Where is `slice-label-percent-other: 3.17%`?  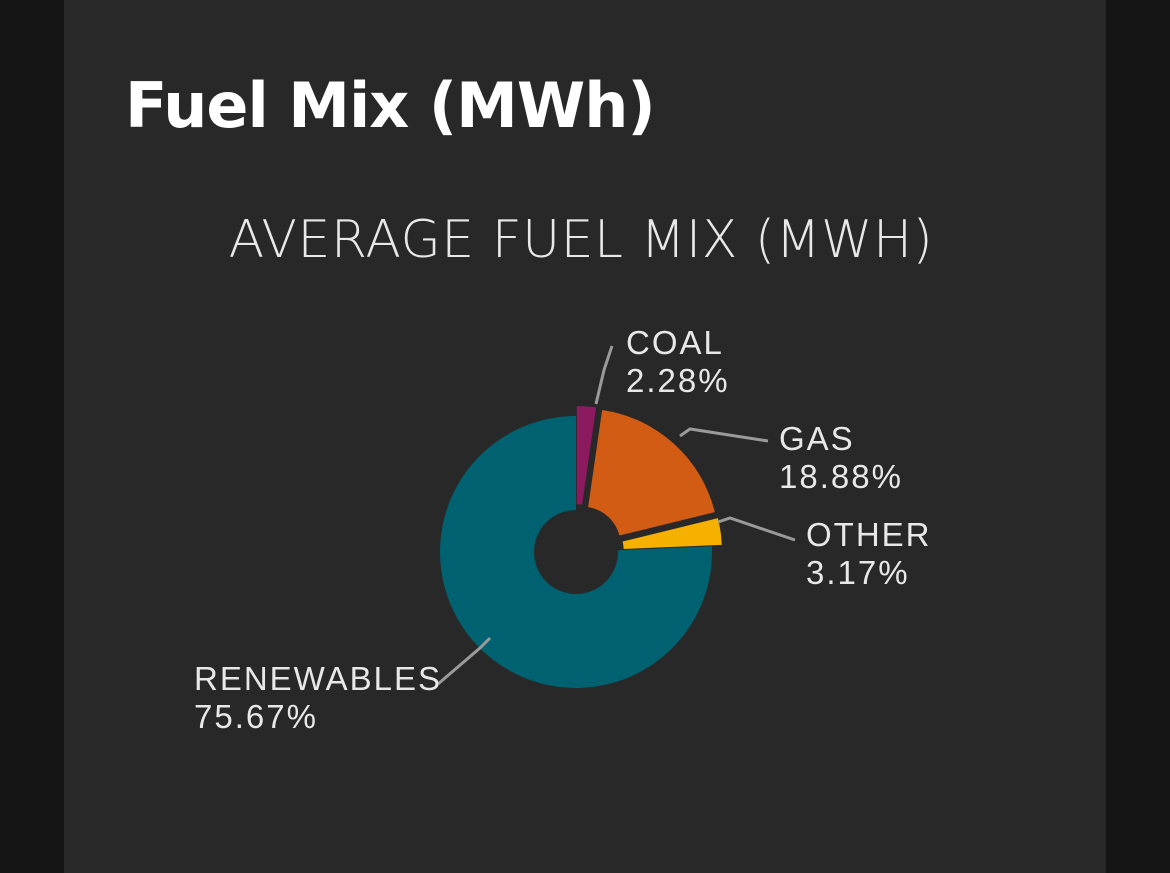 slice-label-percent-other: 3.17% is located at coordinates (858, 572).